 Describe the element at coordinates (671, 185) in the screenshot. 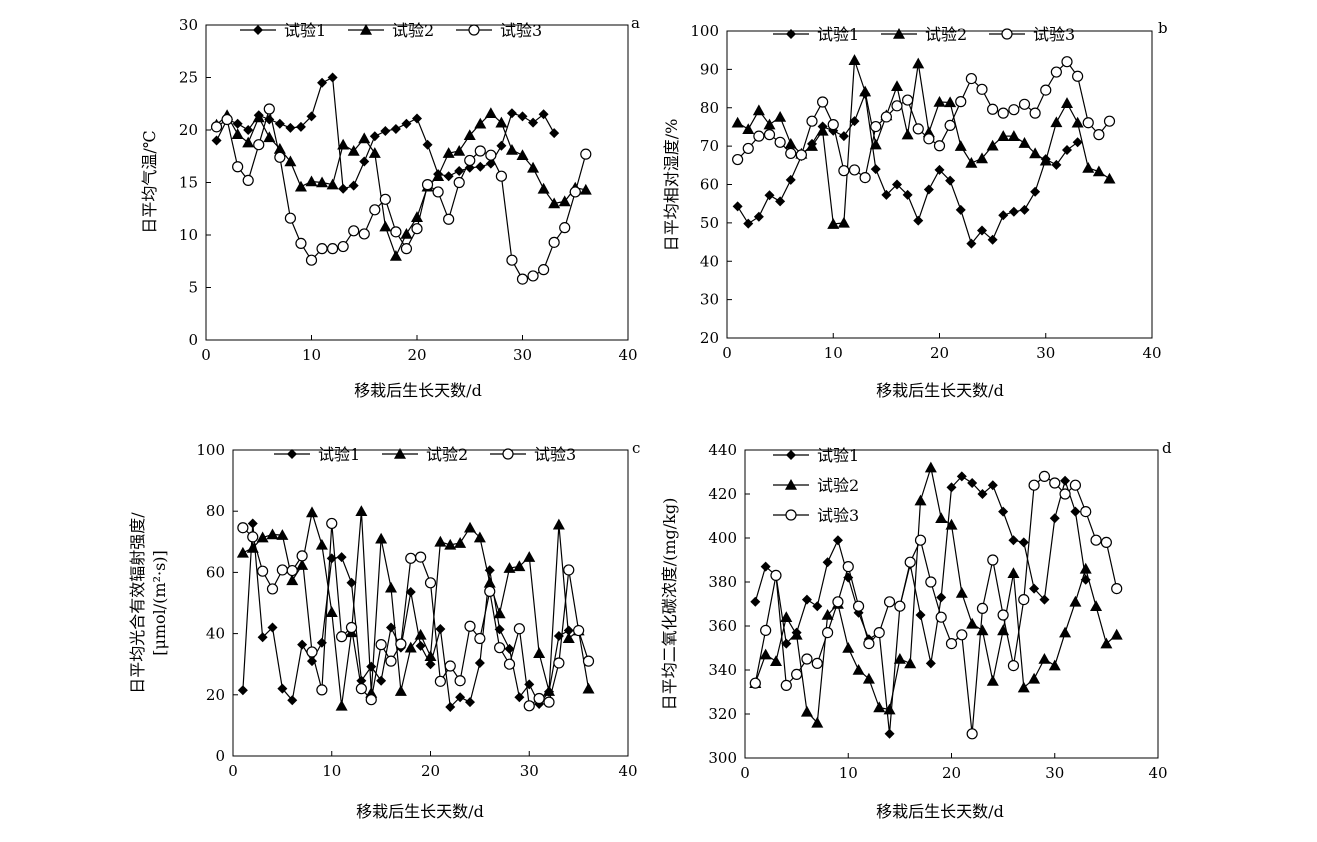

I see `y-axis-title-line: 日平均相对湿度/%` at that location.